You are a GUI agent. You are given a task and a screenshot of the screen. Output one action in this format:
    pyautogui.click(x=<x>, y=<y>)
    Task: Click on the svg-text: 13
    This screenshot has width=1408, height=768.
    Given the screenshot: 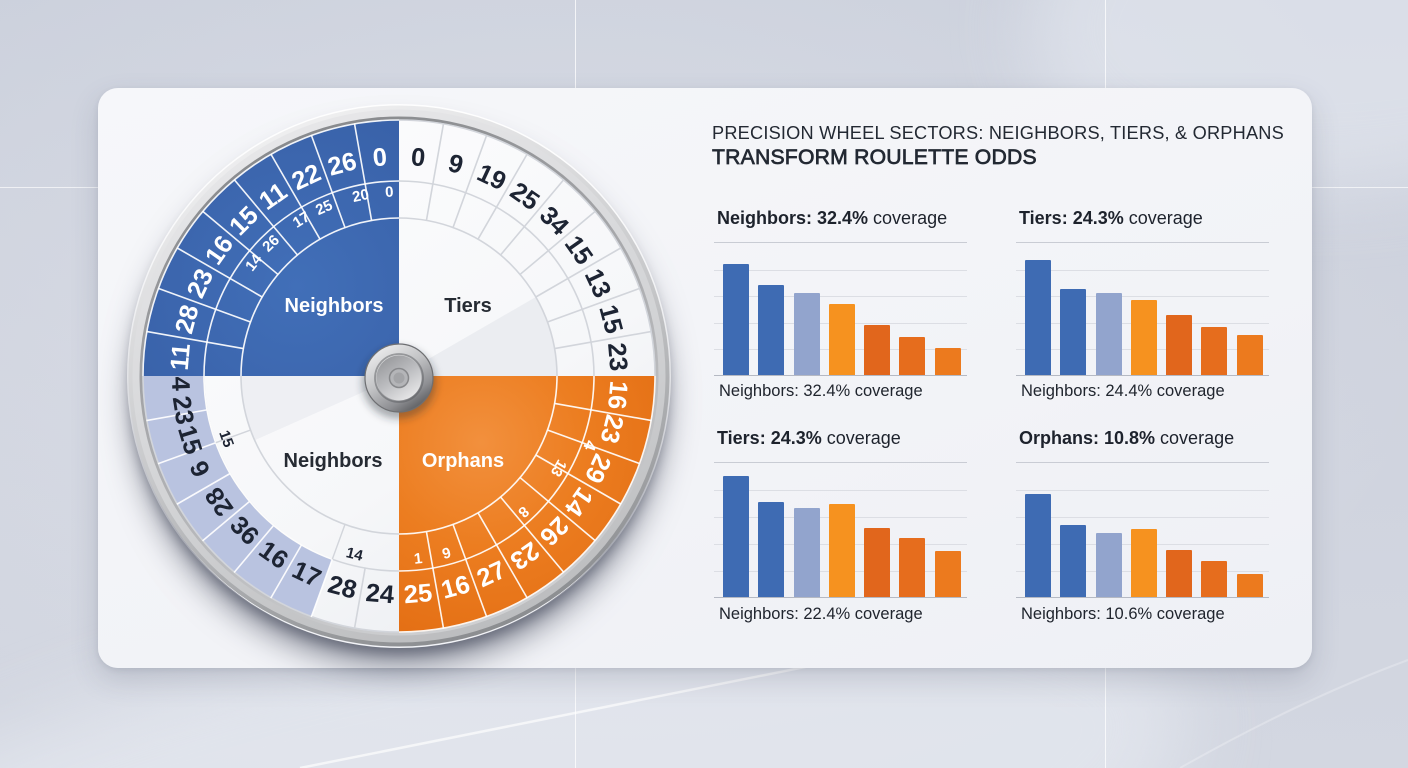 What is the action you would take?
    pyautogui.click(x=558, y=468)
    